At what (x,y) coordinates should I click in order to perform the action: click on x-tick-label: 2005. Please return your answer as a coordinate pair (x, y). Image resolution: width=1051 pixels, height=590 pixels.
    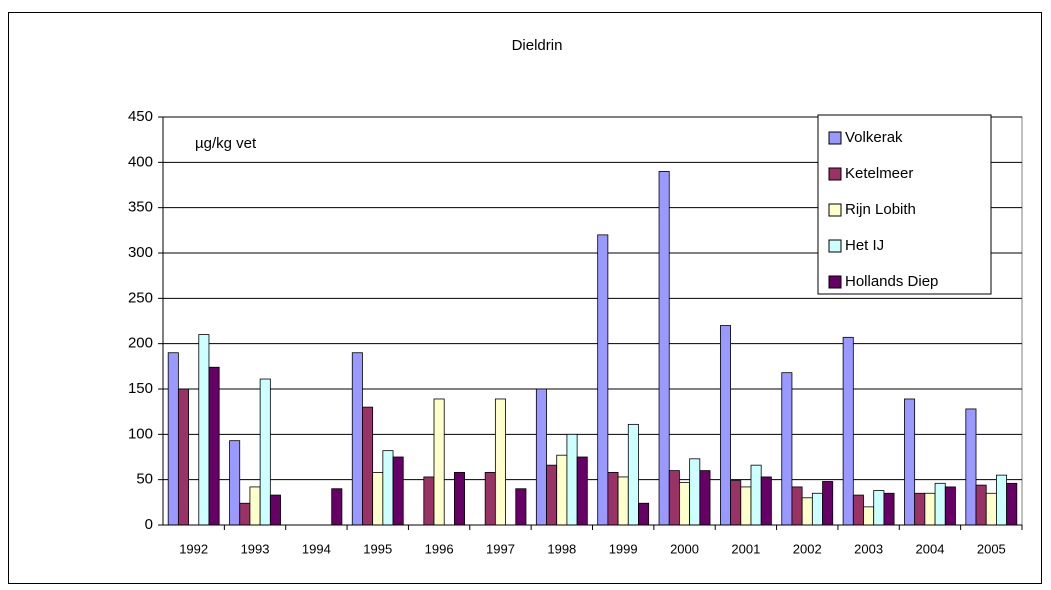
    Looking at the image, I should click on (991, 548).